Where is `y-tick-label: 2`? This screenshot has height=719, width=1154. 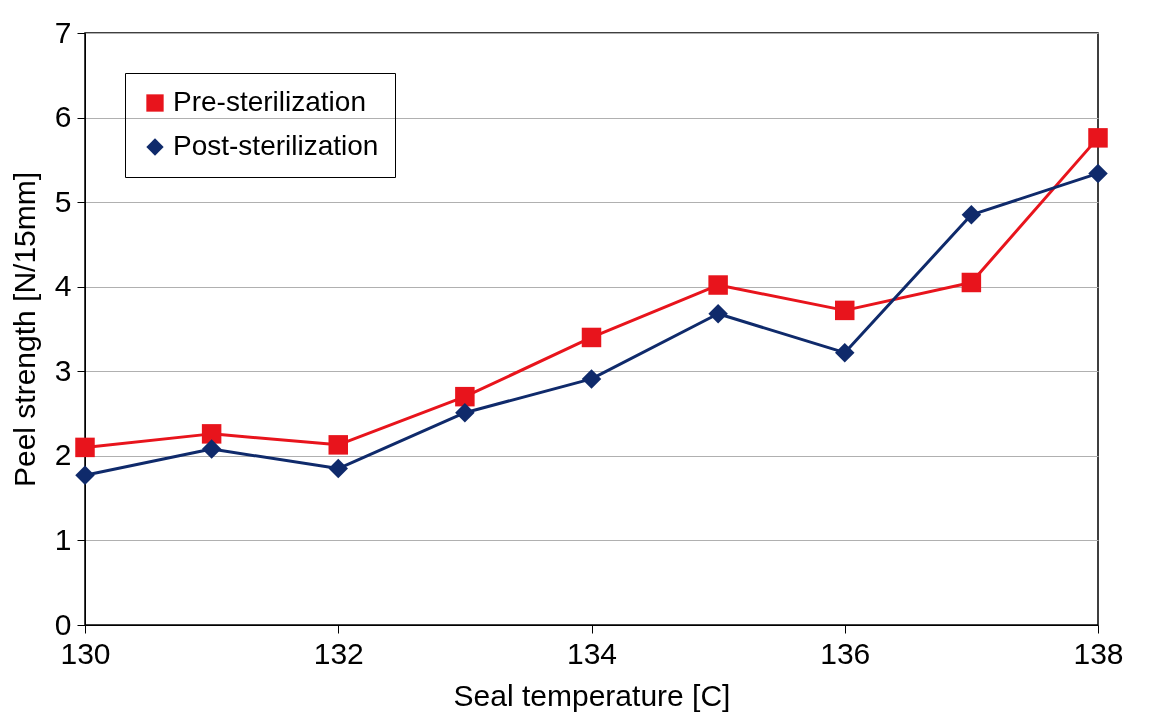 y-tick-label: 2 is located at coordinates (63, 455).